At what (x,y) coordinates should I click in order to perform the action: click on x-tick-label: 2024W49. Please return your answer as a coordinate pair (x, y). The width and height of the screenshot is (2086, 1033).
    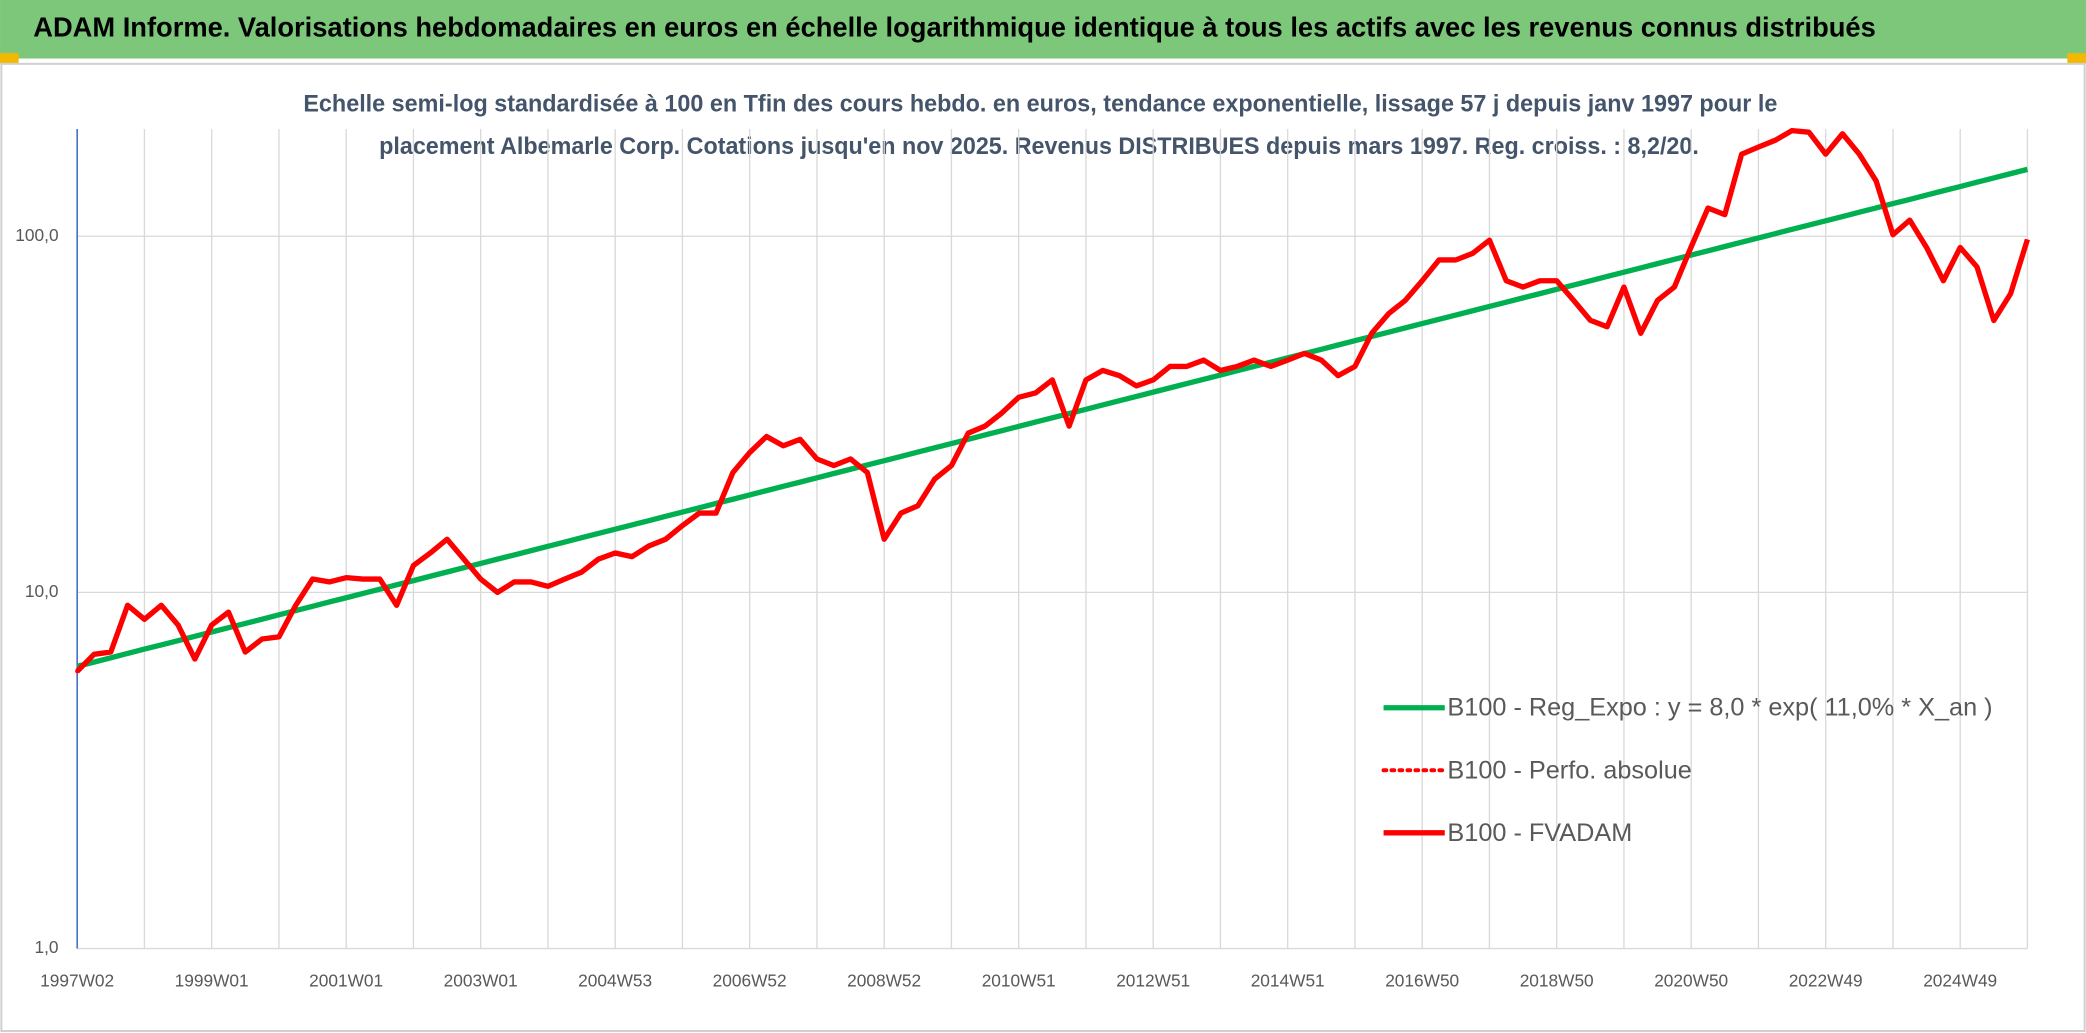
    Looking at the image, I should click on (1960, 980).